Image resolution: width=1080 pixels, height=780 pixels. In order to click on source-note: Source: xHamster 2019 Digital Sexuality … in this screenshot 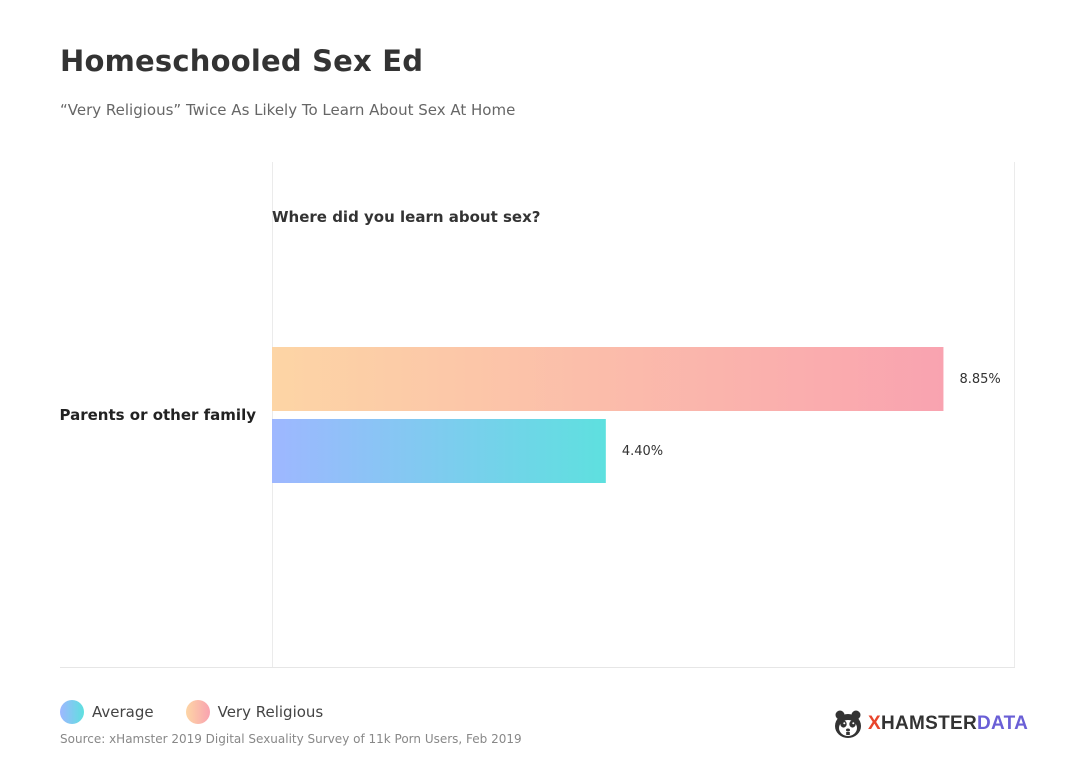, I will do `click(291, 739)`.